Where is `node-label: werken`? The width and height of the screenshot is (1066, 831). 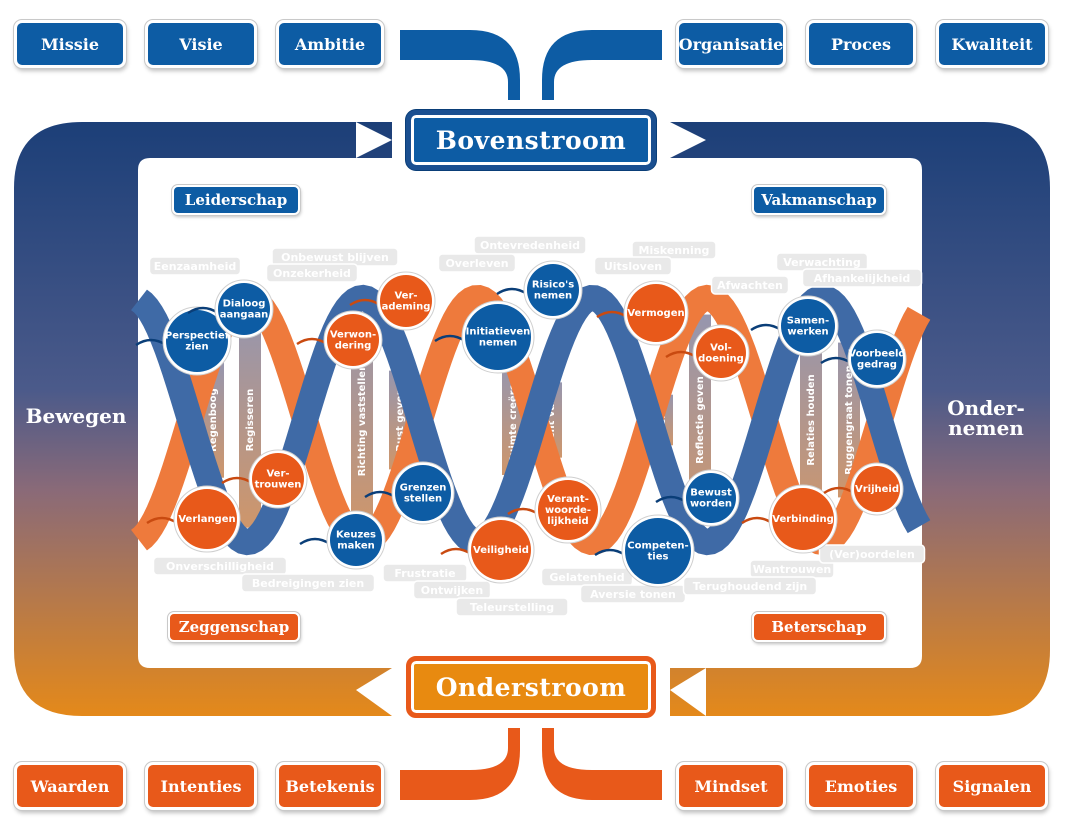
node-label: werken is located at coordinates (807, 332).